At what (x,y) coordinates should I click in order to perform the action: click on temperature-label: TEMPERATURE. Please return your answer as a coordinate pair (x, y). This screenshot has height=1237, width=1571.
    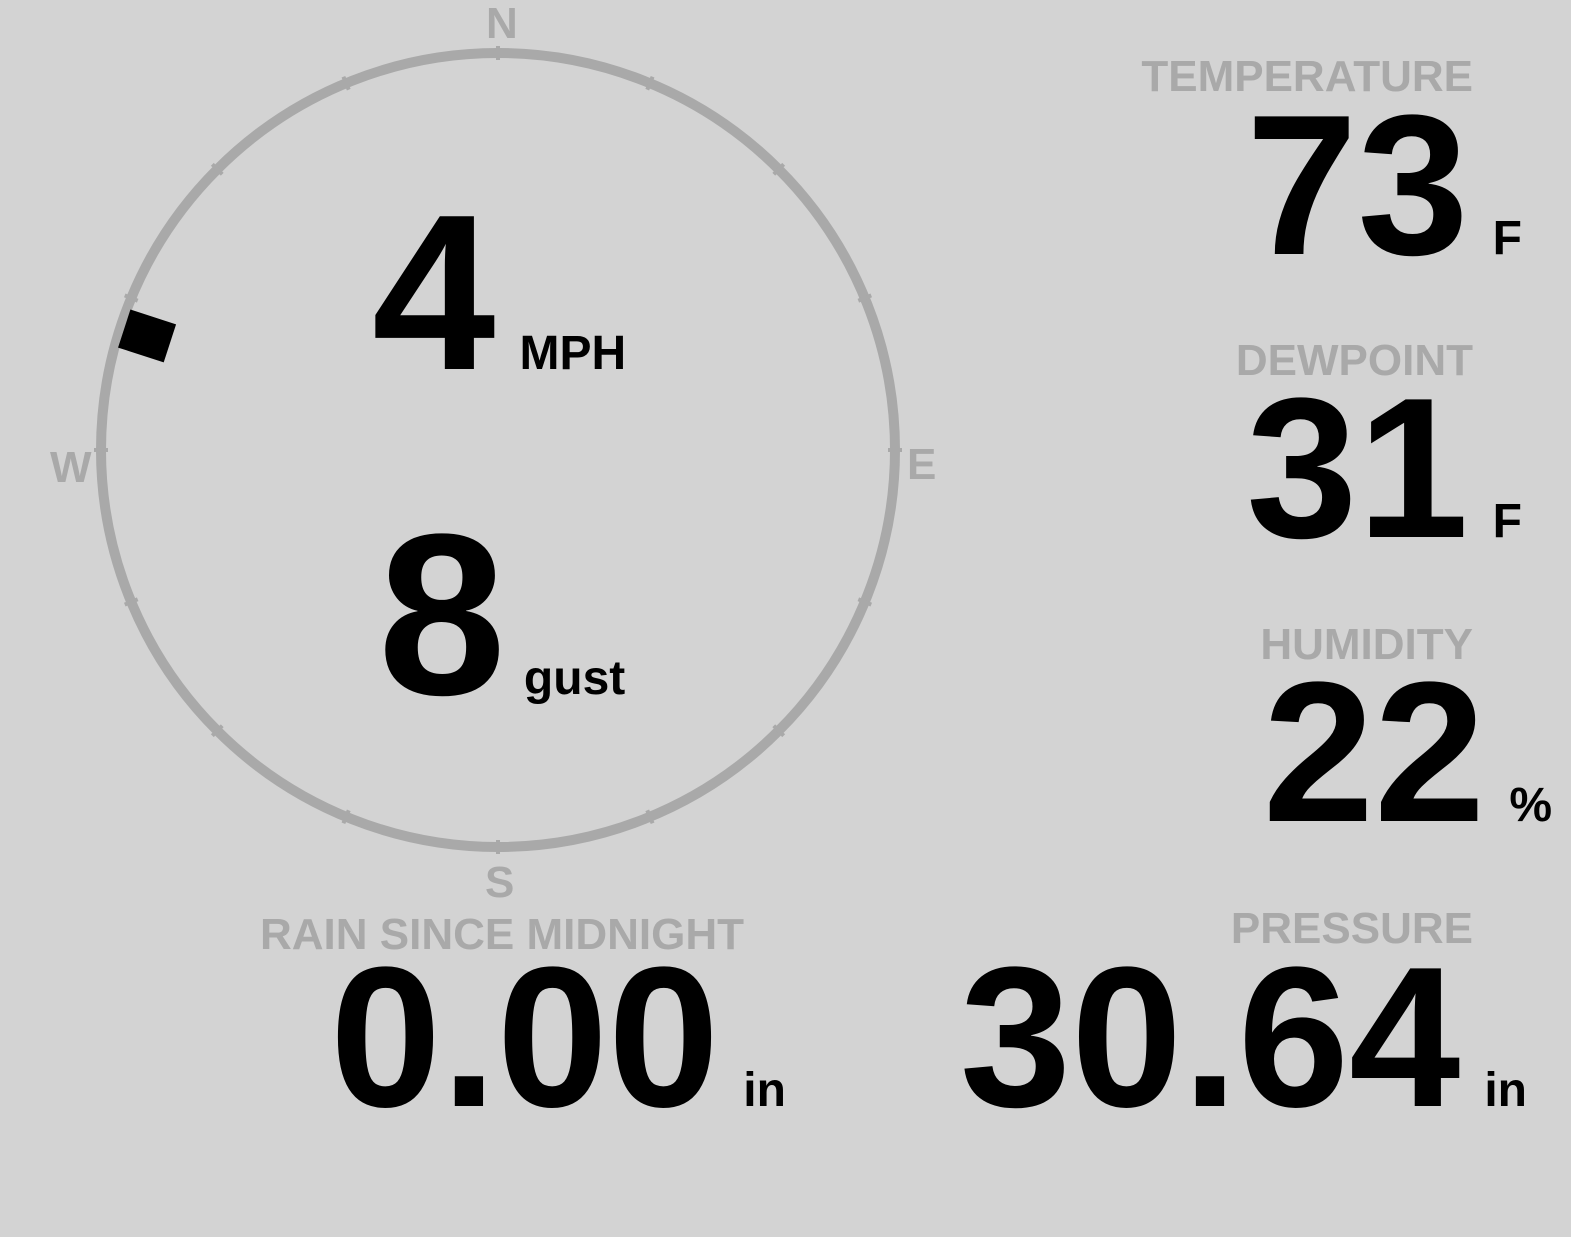
    Looking at the image, I should click on (1307, 76).